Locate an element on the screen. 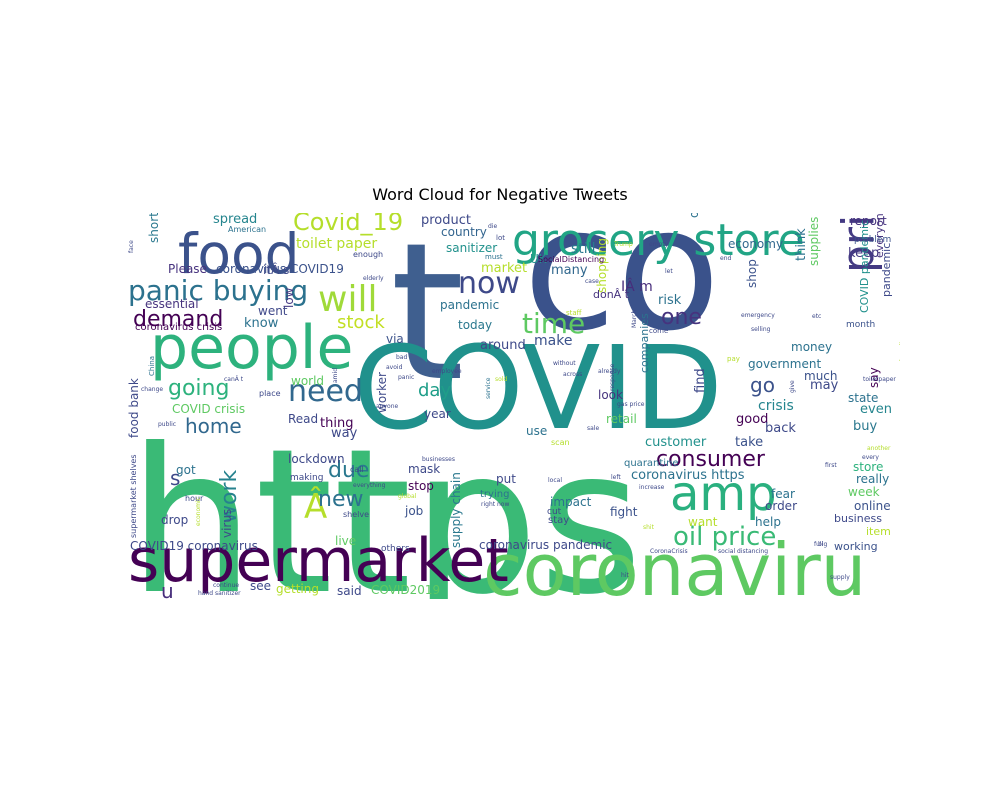 The height and width of the screenshot is (800, 1000). word-service: service is located at coordinates (488, 388).